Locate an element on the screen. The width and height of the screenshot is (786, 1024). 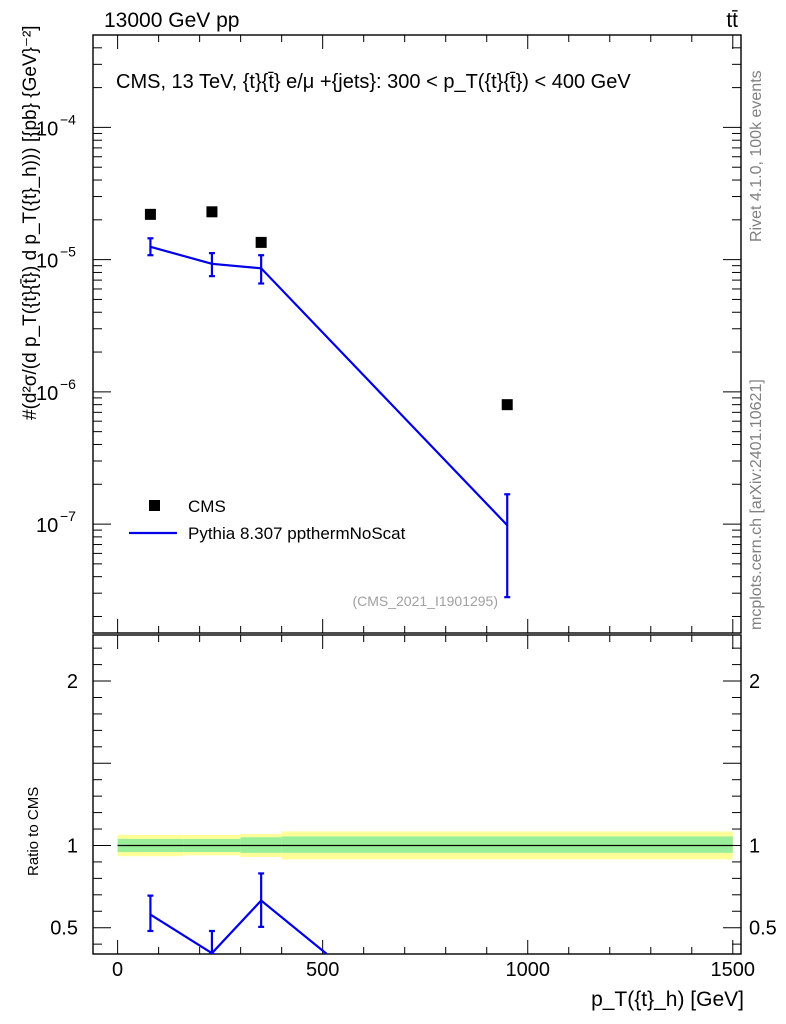
ratio-y-tick-label-left: 1 is located at coordinates (72, 846).